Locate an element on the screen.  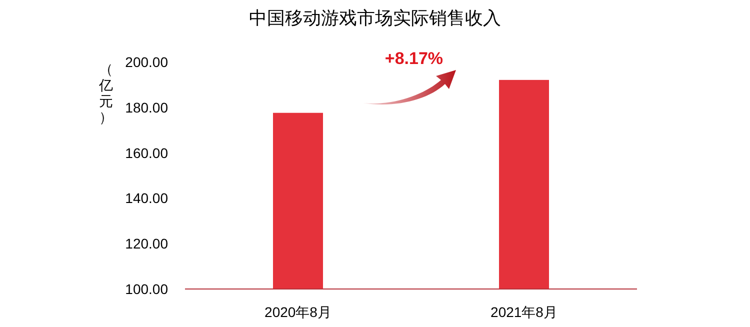
y-tick-label: 120.00 is located at coordinates (146, 244).